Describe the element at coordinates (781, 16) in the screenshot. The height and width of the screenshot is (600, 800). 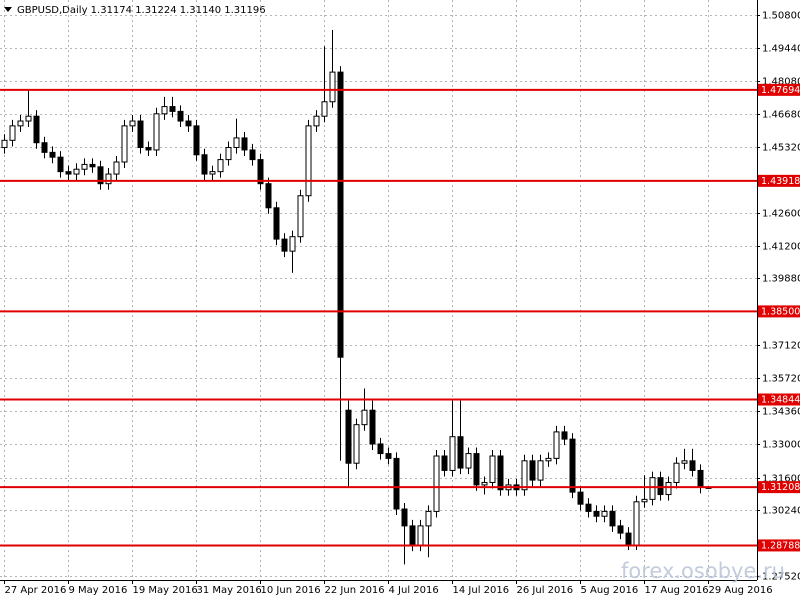
I see `y-tick-label: 1.50800` at that location.